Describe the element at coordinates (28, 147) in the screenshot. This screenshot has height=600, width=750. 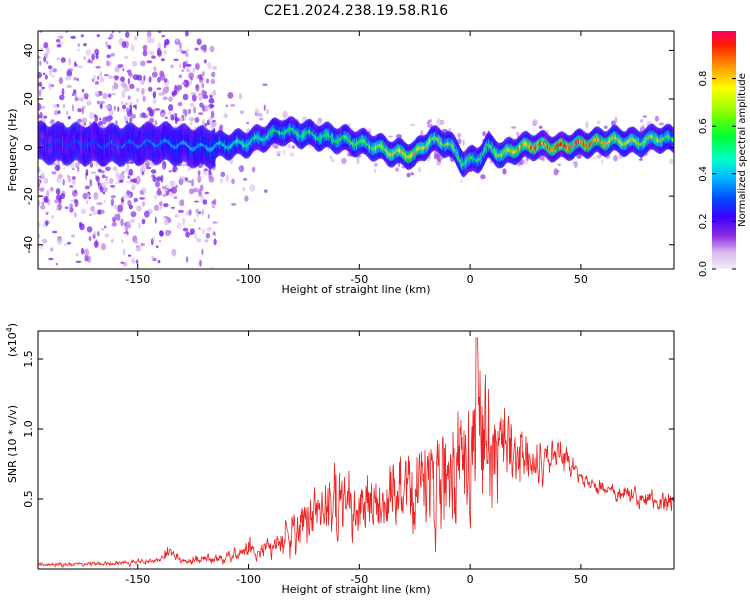
I see `y-tick-label: 0` at that location.